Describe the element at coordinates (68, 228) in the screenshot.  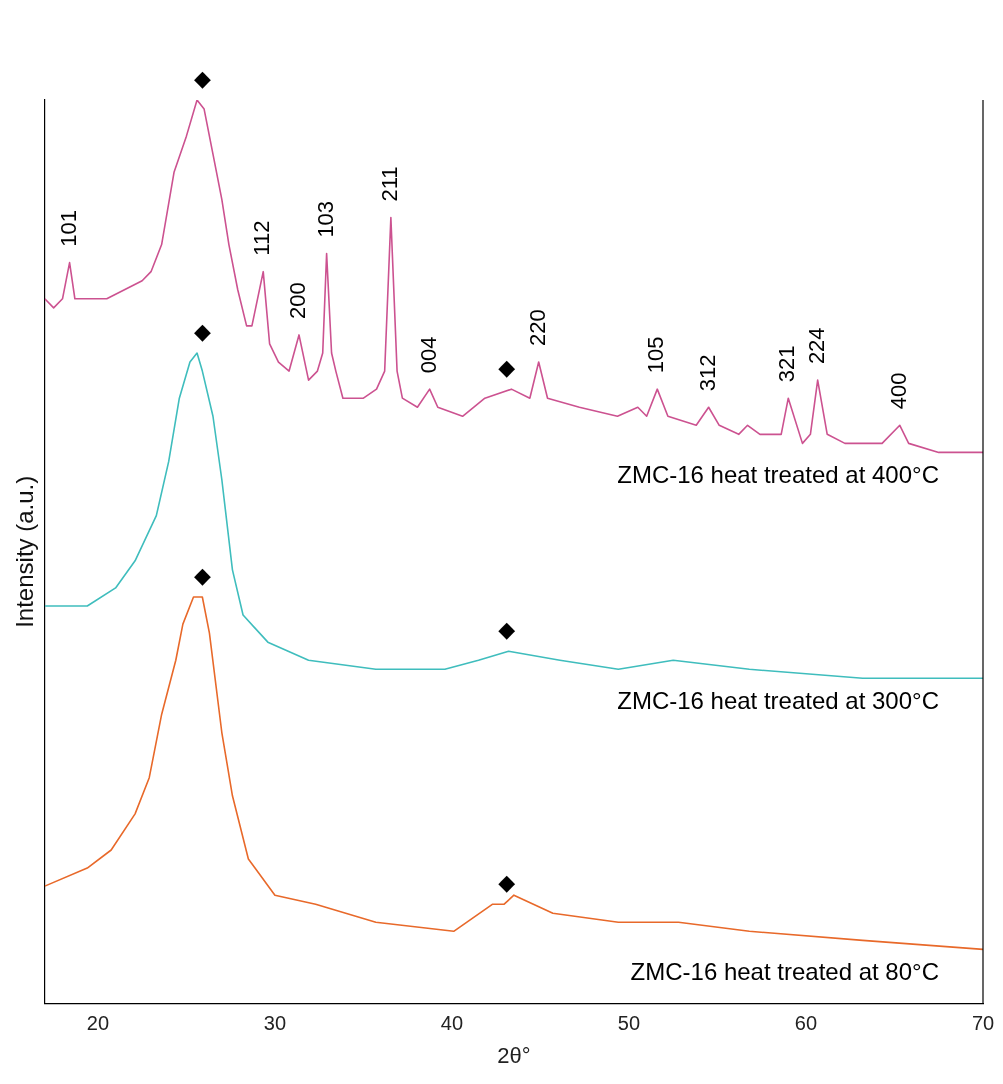
I see `annotation: 101` at that location.